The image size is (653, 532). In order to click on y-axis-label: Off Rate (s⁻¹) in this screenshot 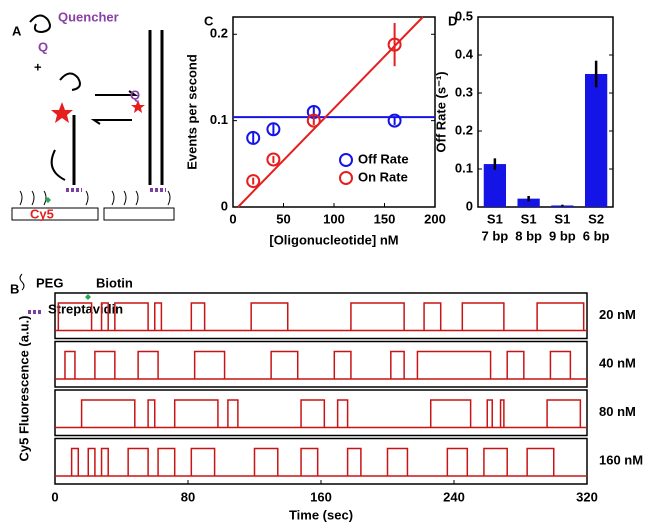, I will do `click(440, 111)`.